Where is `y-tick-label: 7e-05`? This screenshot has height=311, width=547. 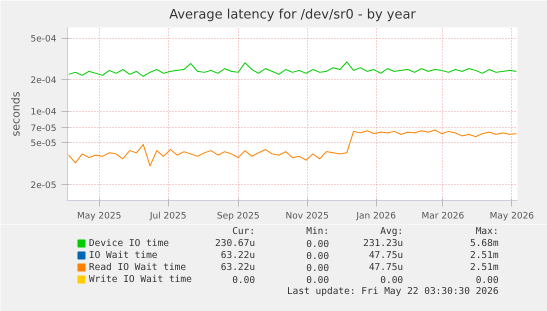 y-tick-label: 7e-05 is located at coordinates (43, 129).